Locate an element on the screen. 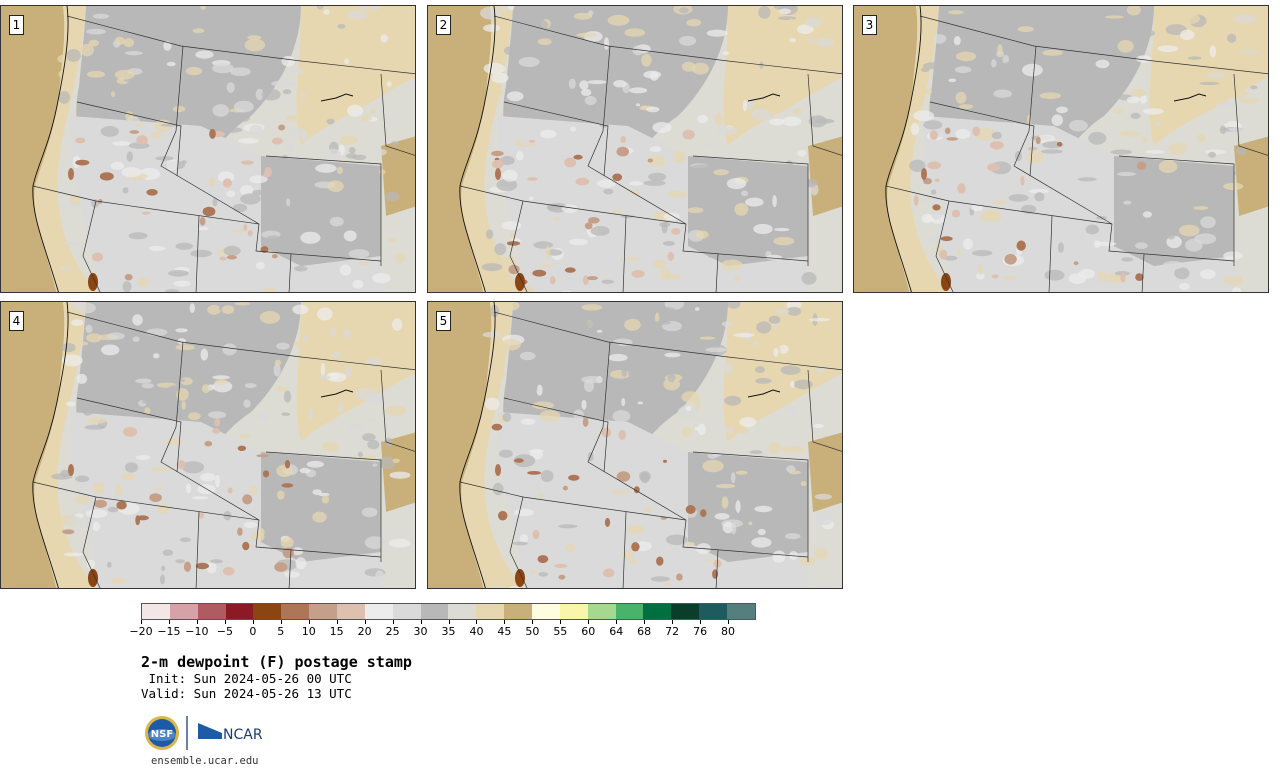  colorbar-tick-label: 68 is located at coordinates (644, 631).